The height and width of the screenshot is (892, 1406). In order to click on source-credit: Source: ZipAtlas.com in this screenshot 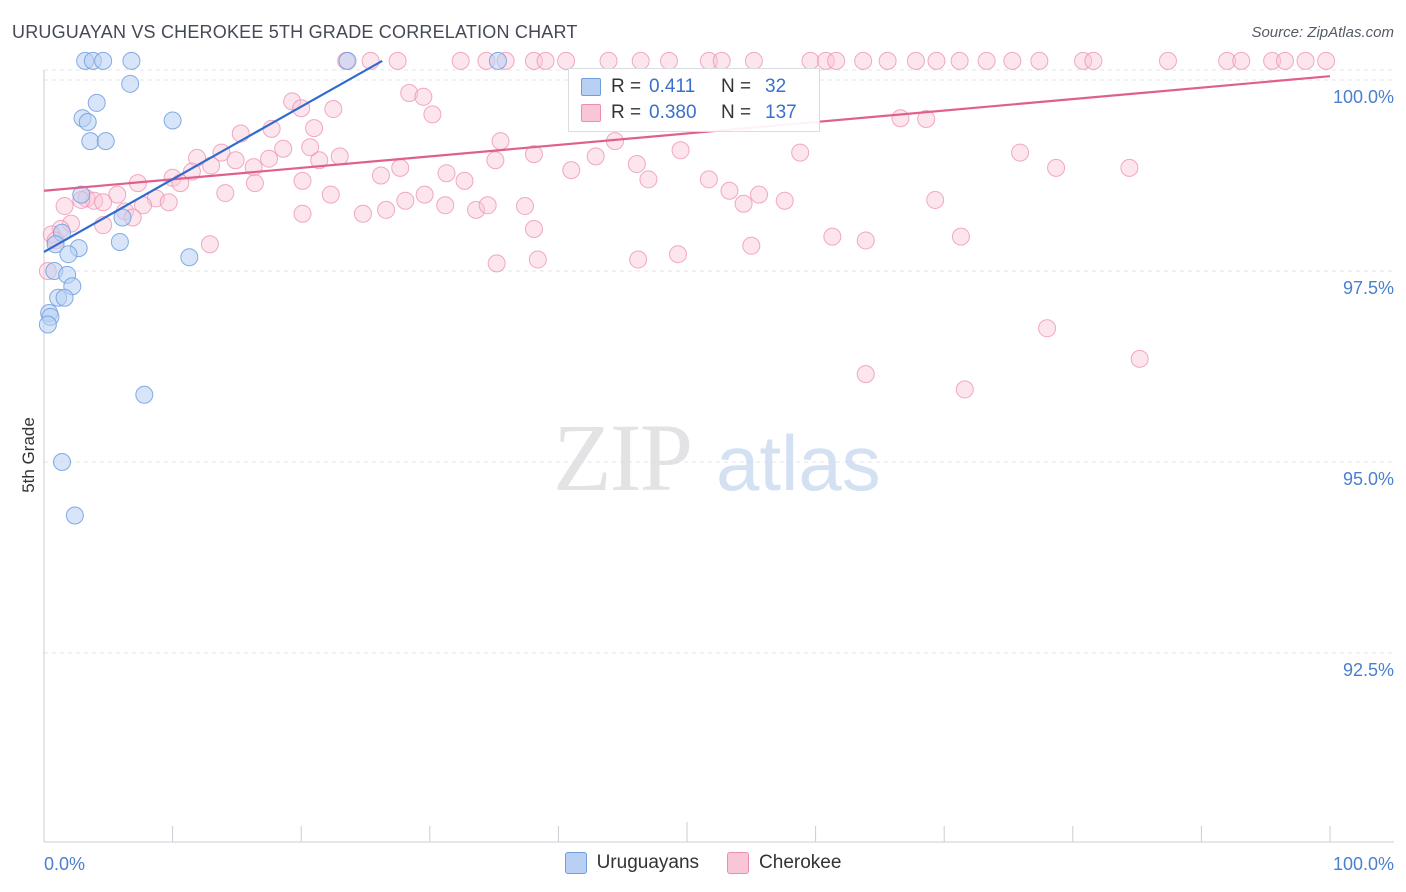, I will do `click(1322, 32)`.